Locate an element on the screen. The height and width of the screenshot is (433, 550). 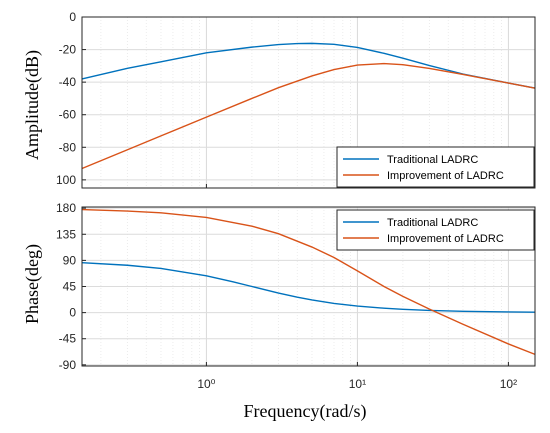
phase-y-axis-label: Phase(deg) is located at coordinates (32, 284).